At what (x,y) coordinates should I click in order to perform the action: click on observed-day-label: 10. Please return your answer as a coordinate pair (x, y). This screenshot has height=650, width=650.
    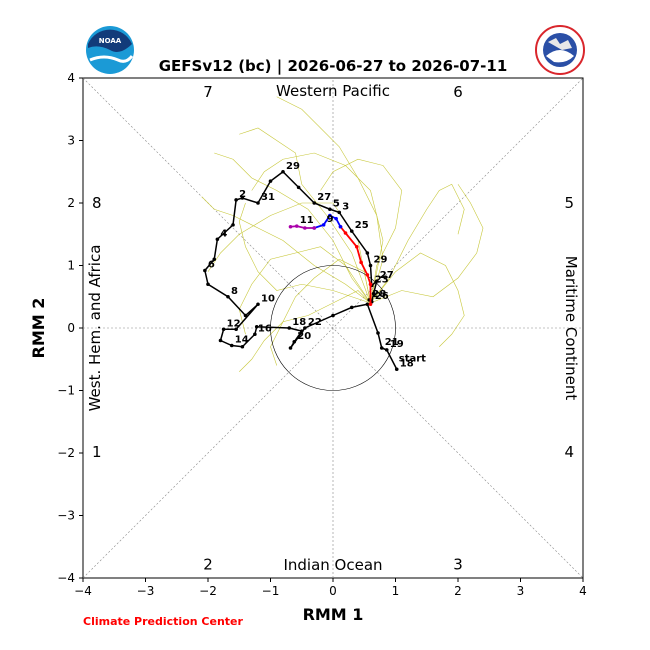
    Looking at the image, I should click on (268, 298).